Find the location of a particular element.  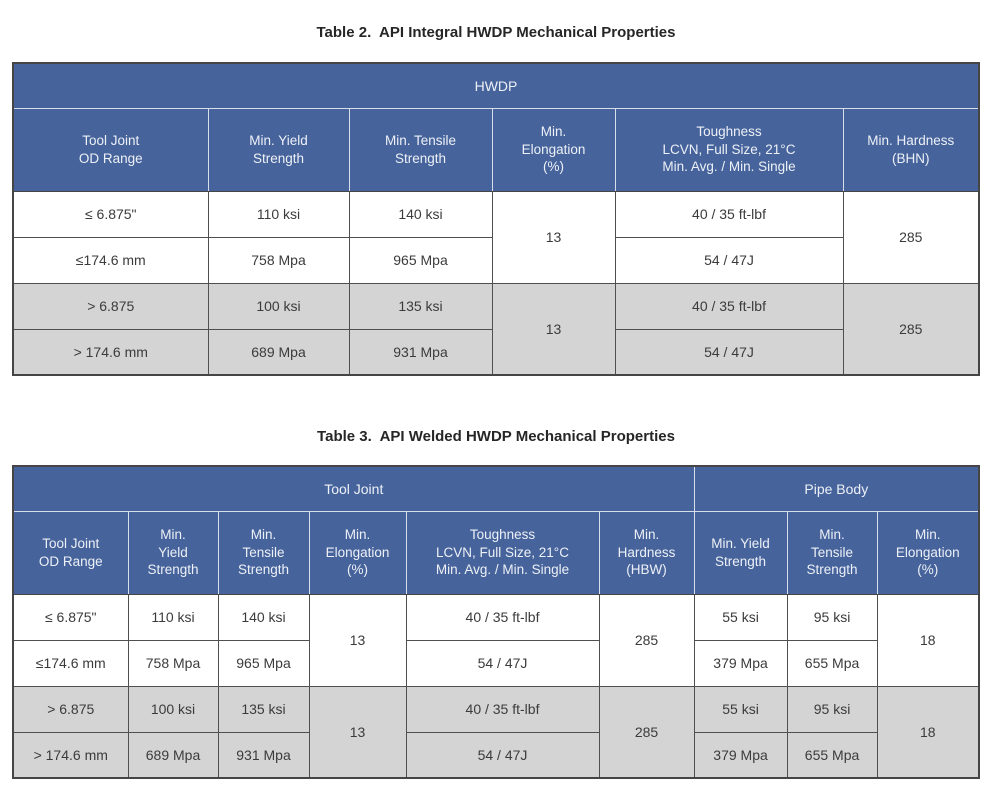

table-row: > 174.6 mm 689 Mpa 931 Mpa 54 / 47J is located at coordinates (495, 352).